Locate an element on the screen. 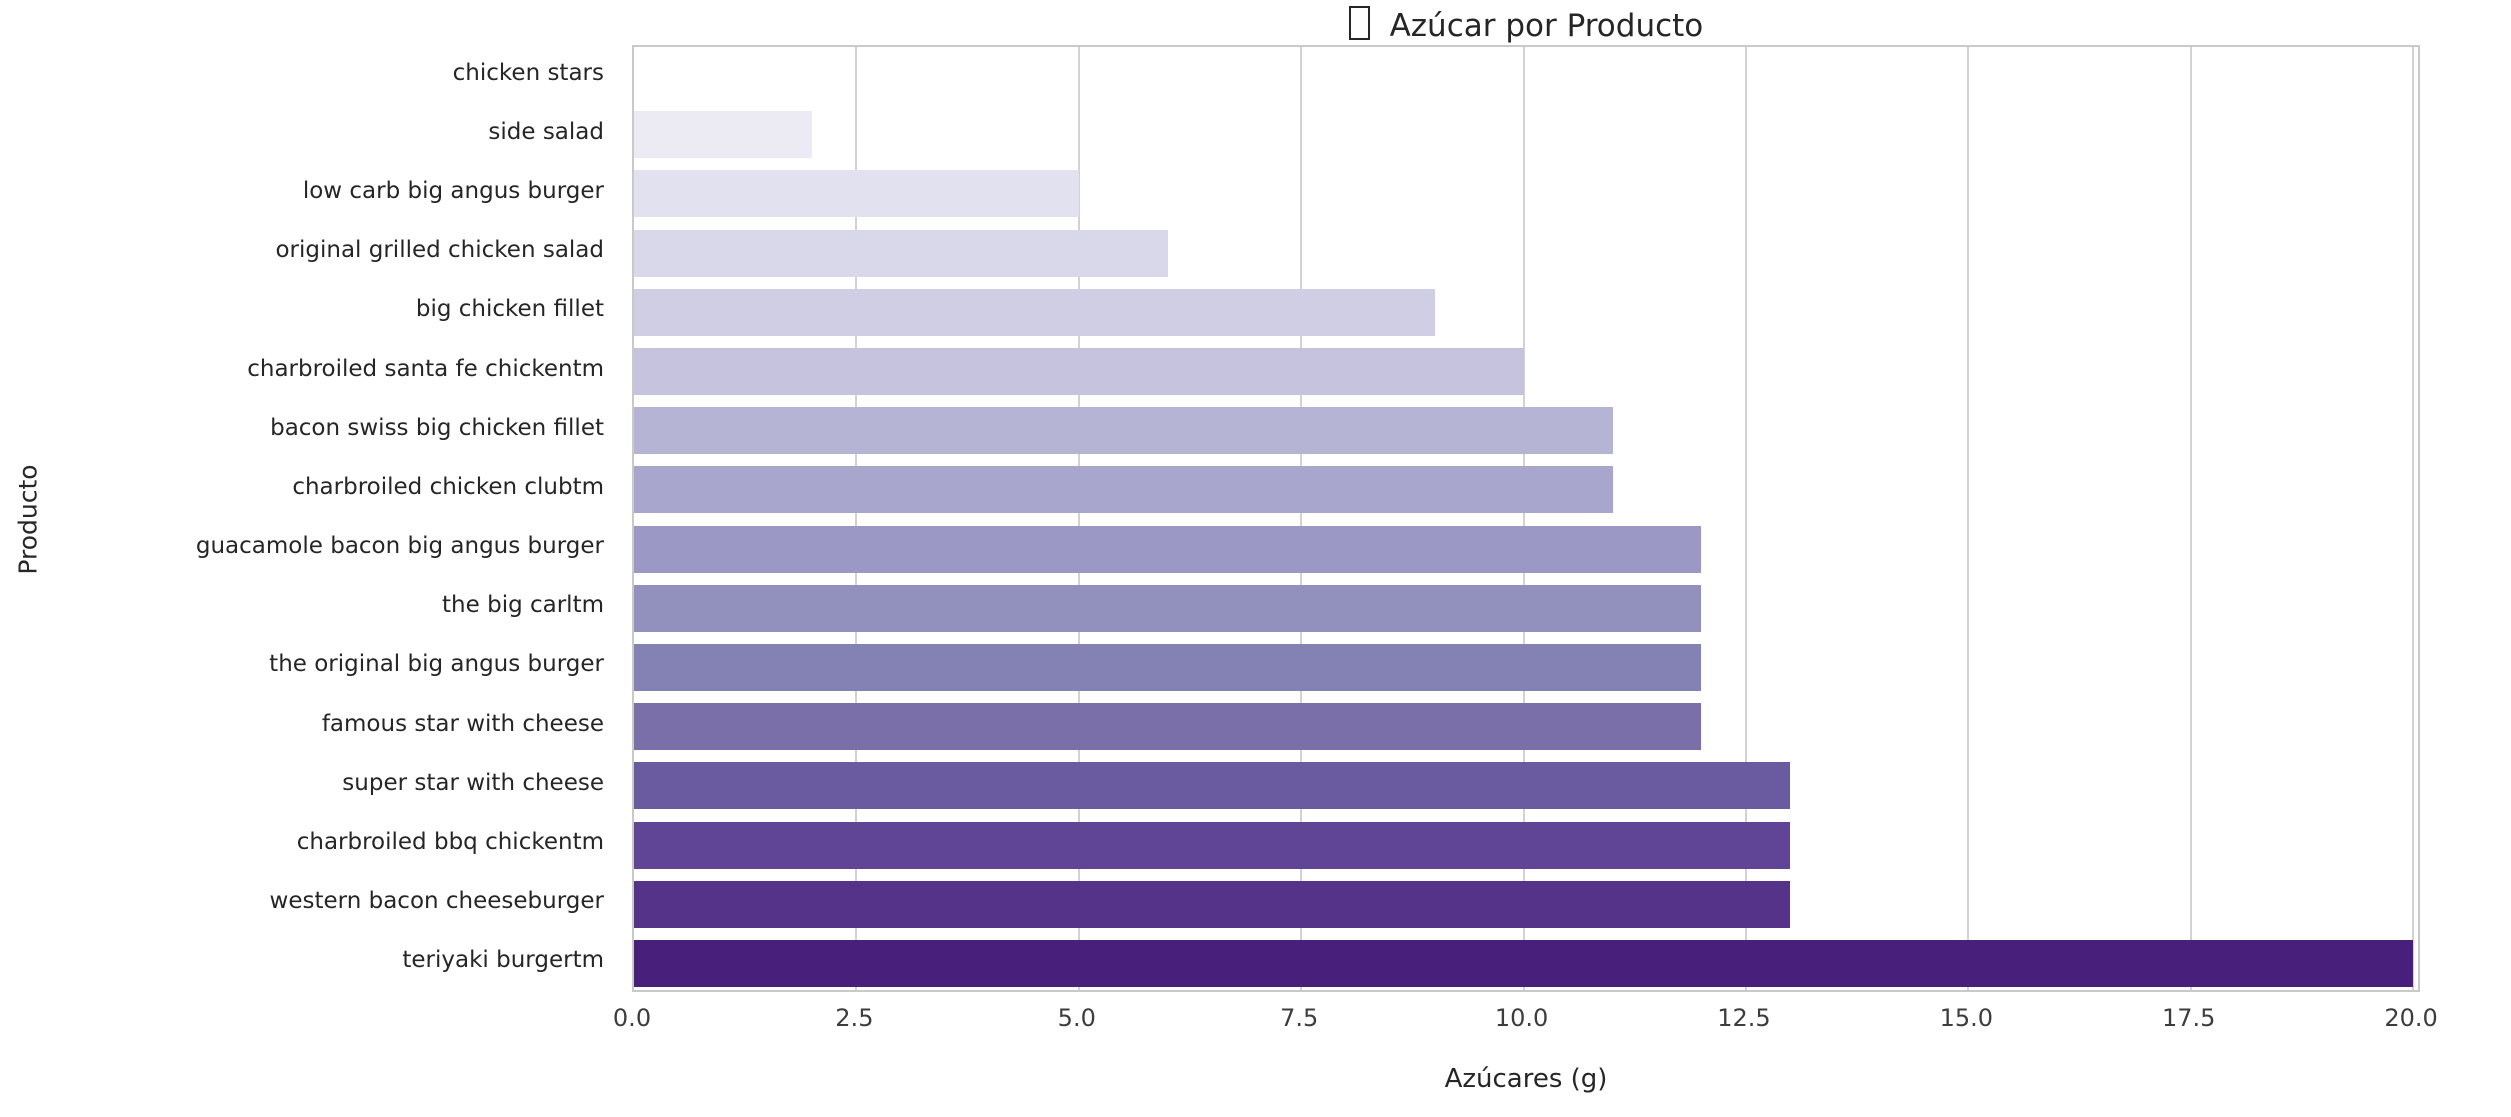 The height and width of the screenshot is (1117, 2511). y-tick-label: big chicken fillet is located at coordinates (509, 309).